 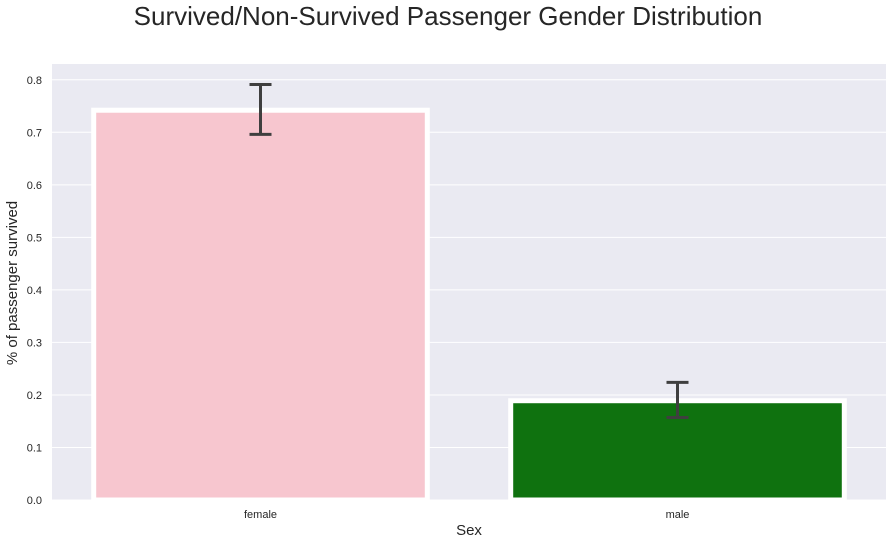 I want to click on y-tick-labels: 0.0 0.1 0.2 0.3 0.4 0.5 0.6 0.7 0.8, so click(x=34, y=291).